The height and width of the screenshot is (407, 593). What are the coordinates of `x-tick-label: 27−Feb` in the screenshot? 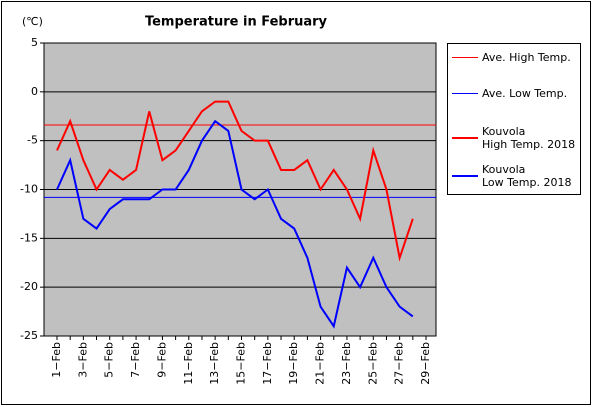 It's located at (399, 363).